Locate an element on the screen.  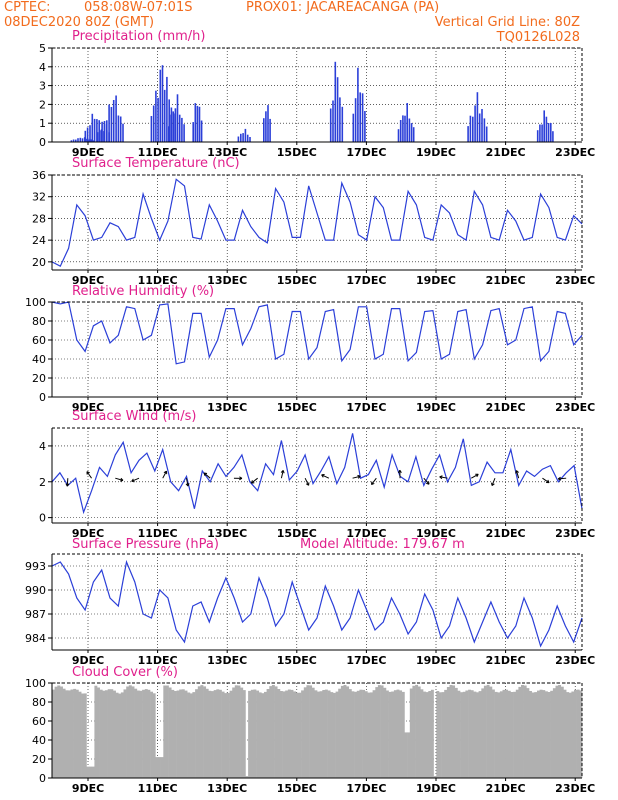
y-tick-label: 990 is located at coordinates (35, 590).